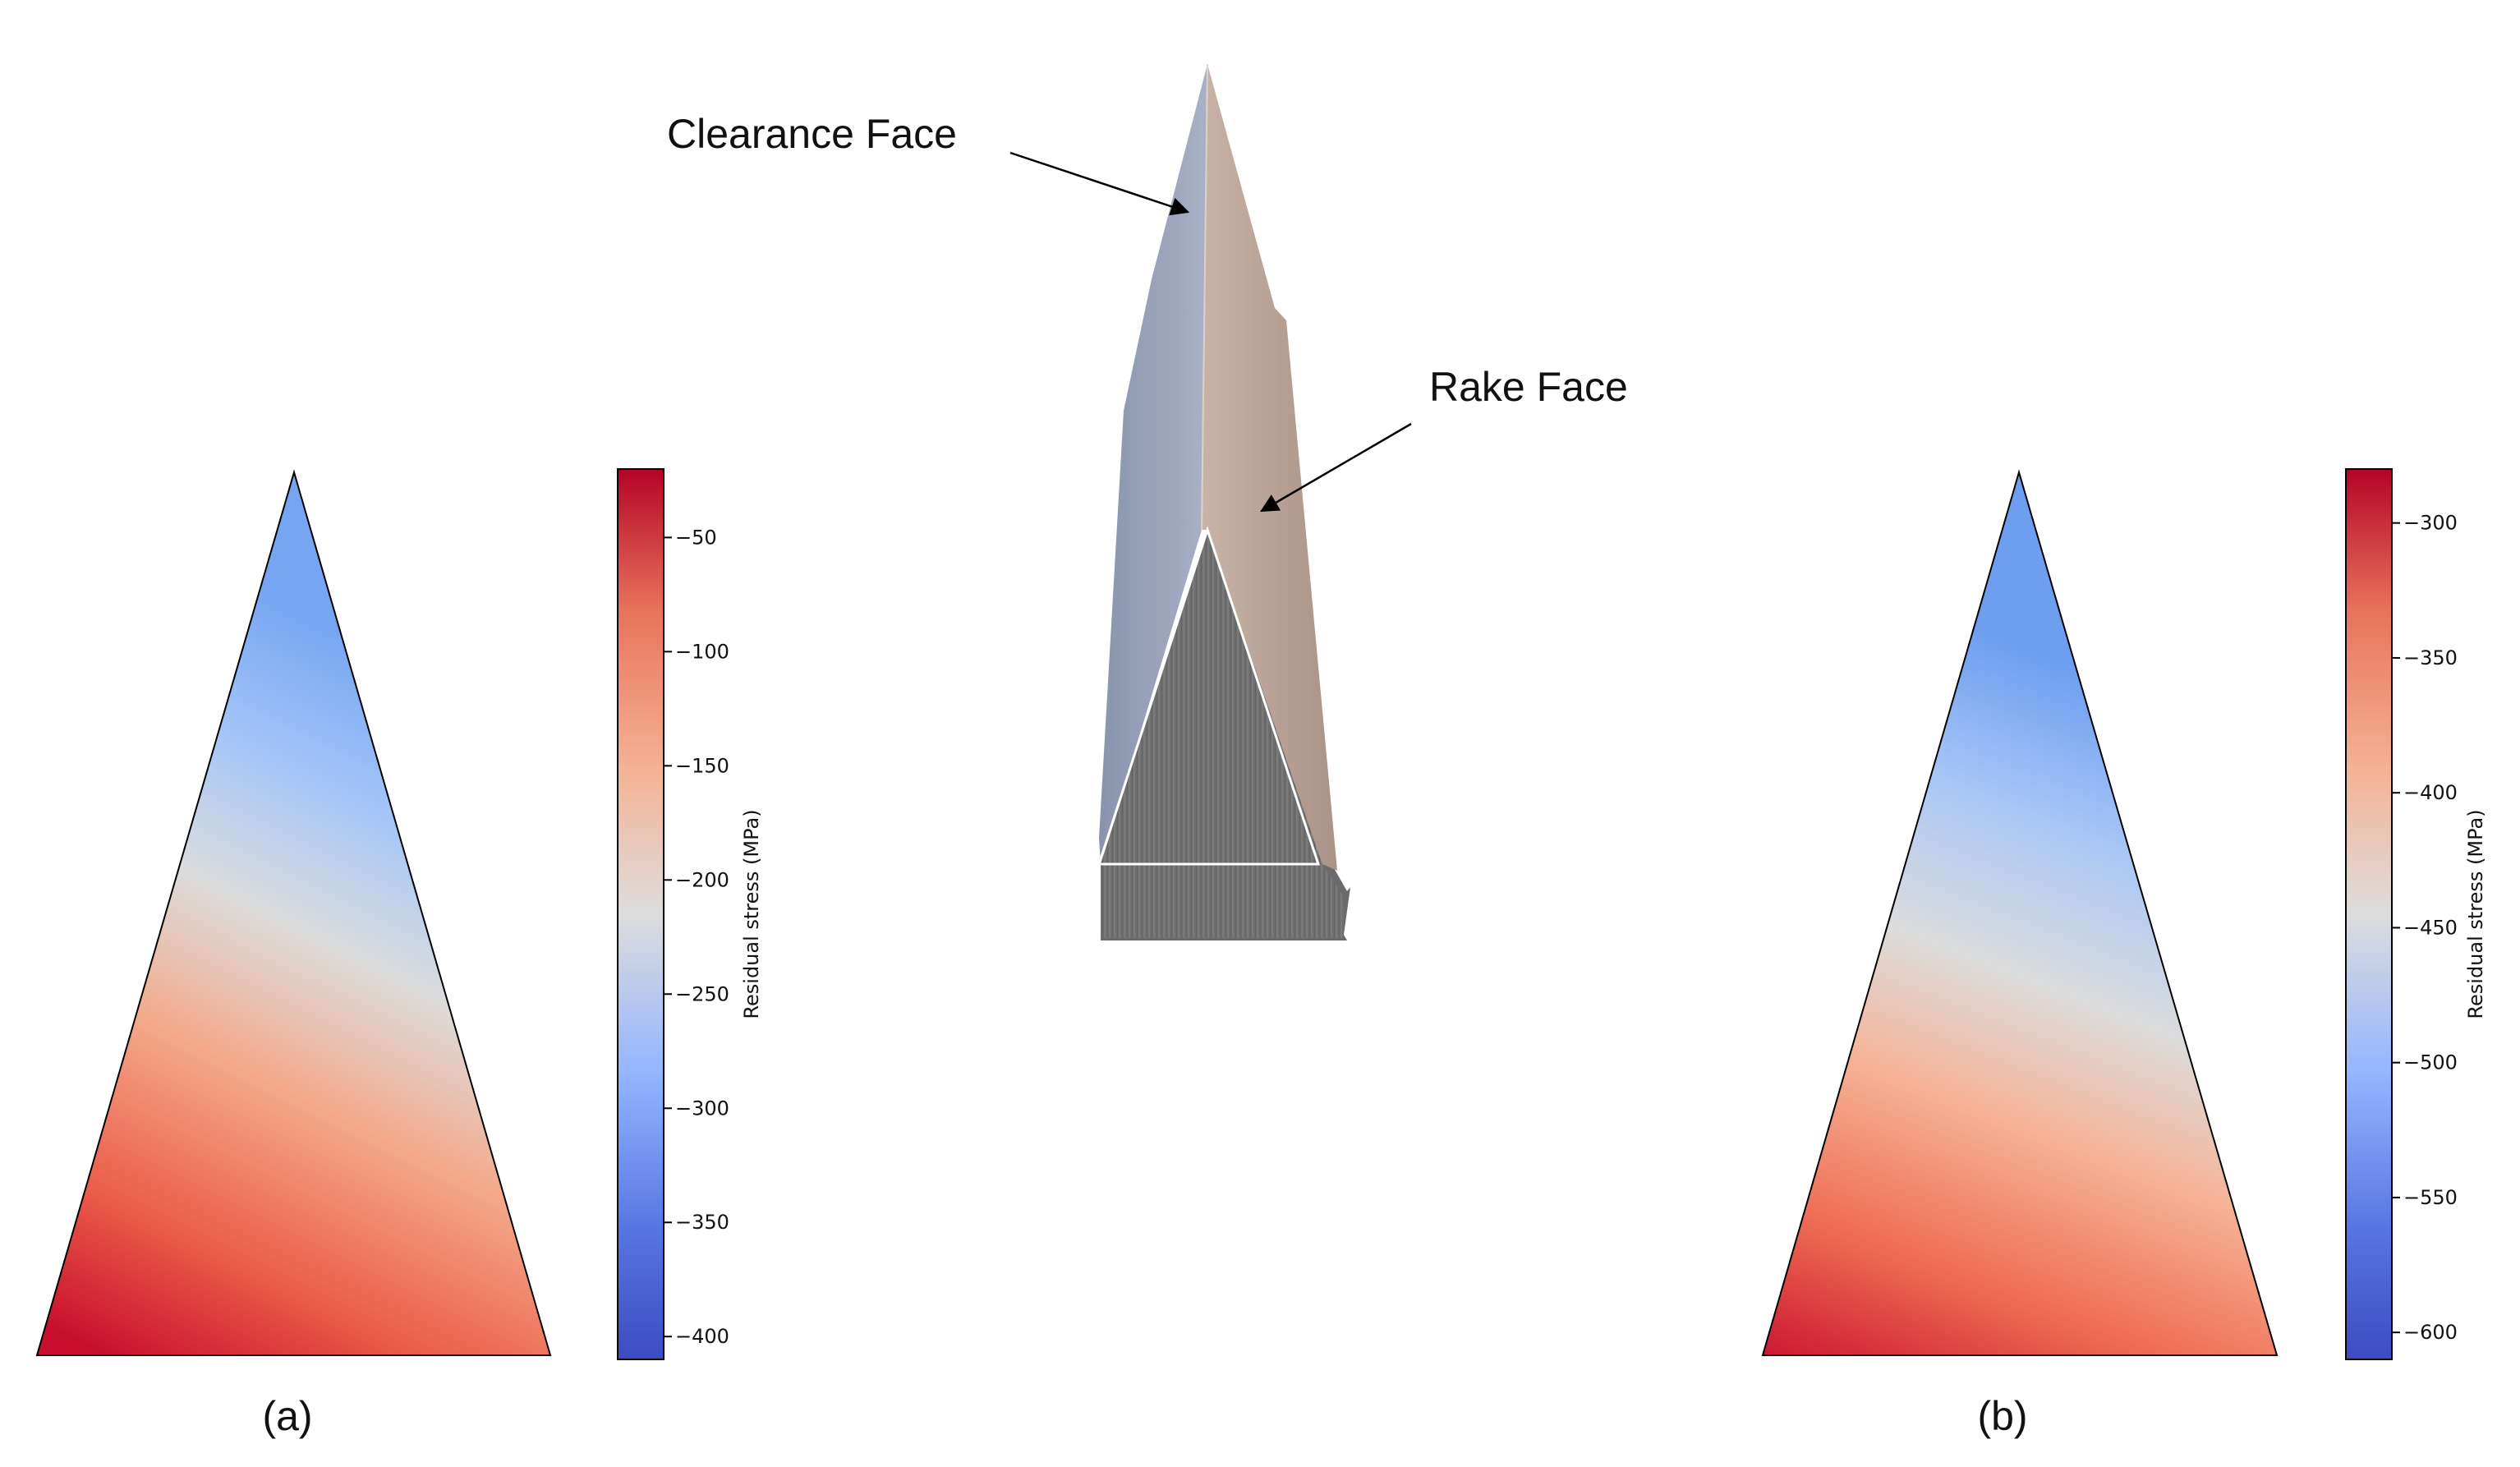  Describe the element at coordinates (1528, 387) in the screenshot. I see `rake-face-label: Rake Face` at that location.